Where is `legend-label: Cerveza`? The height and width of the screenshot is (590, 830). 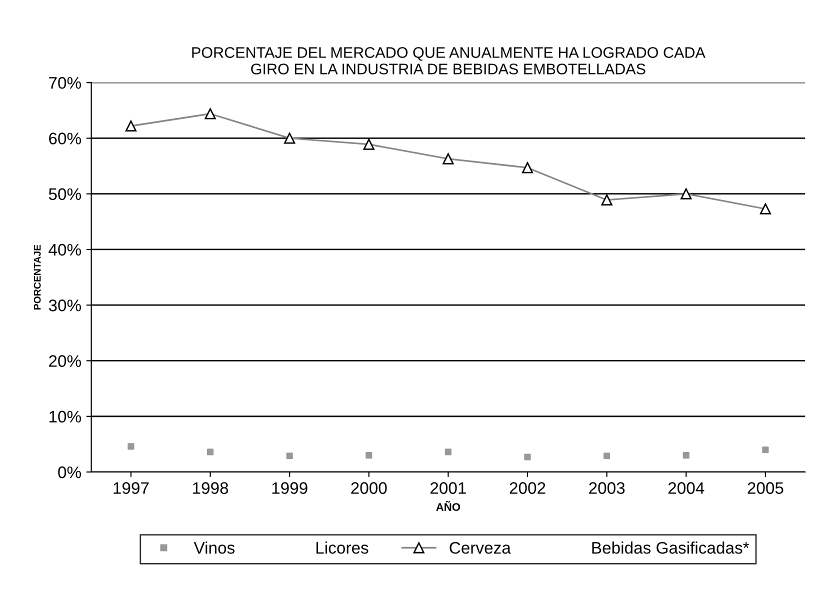 legend-label: Cerveza is located at coordinates (480, 548).